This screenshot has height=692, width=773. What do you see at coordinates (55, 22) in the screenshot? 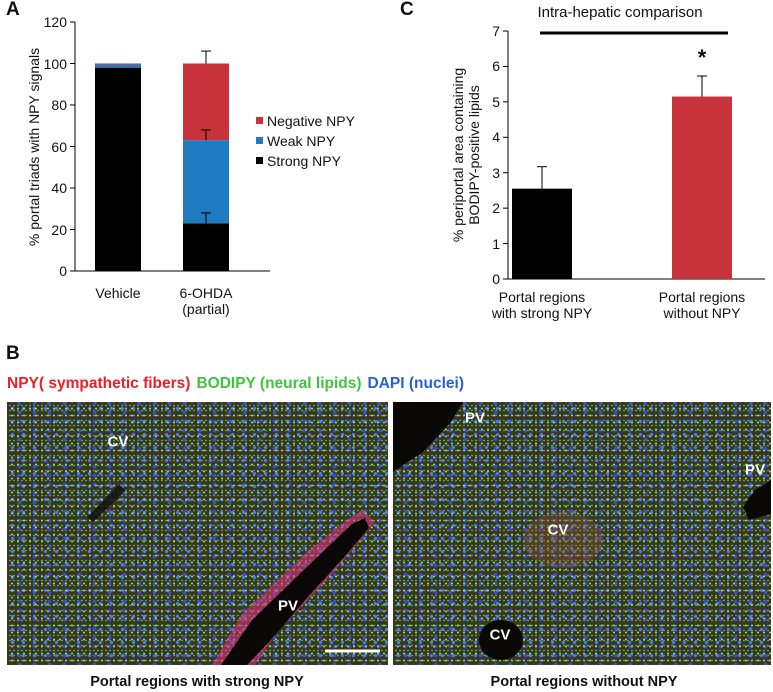
I see `y-tick-label: 120` at bounding box center [55, 22].